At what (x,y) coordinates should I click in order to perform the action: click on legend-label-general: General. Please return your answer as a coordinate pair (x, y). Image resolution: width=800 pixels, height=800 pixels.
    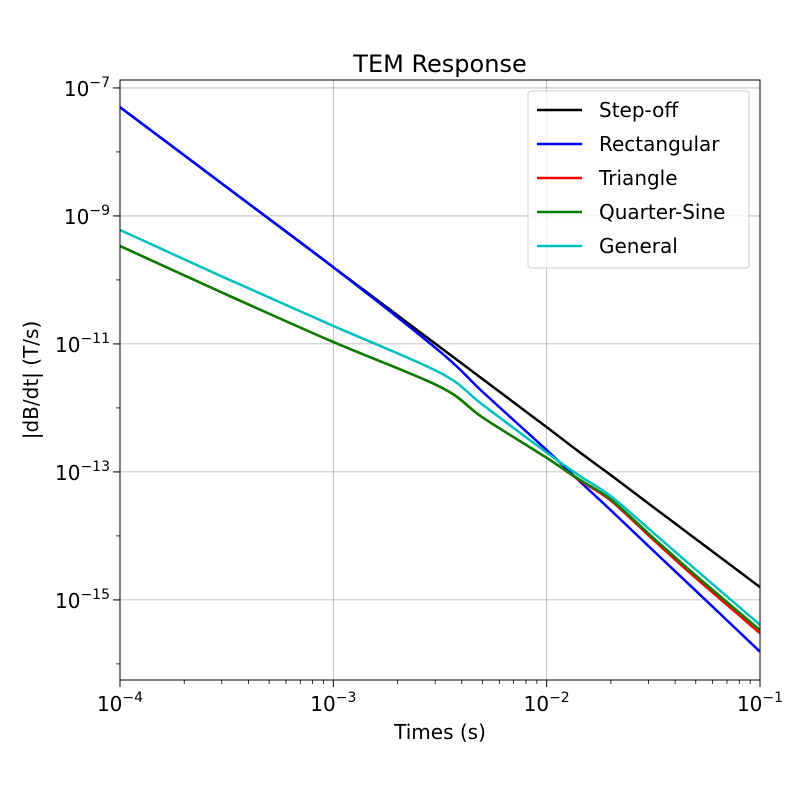
    Looking at the image, I should click on (638, 246).